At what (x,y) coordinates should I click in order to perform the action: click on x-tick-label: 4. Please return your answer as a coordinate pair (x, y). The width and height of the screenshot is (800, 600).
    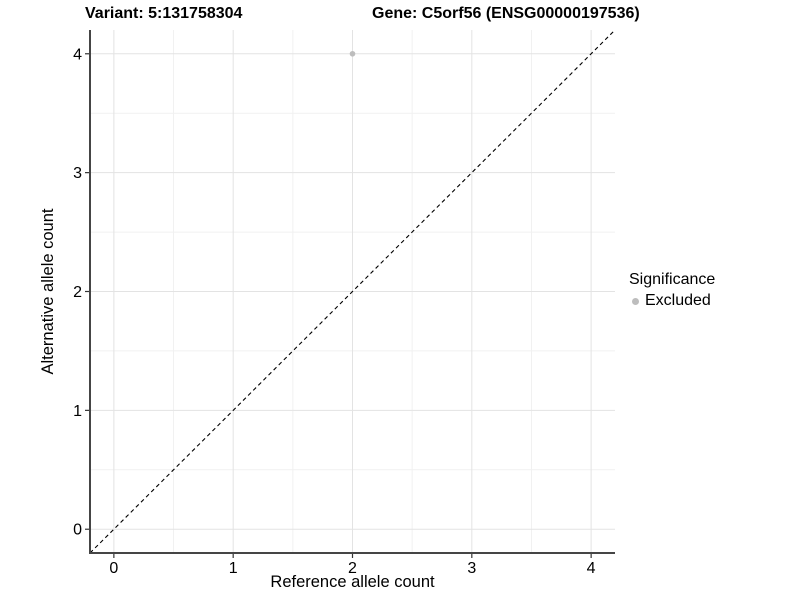
    Looking at the image, I should click on (591, 568).